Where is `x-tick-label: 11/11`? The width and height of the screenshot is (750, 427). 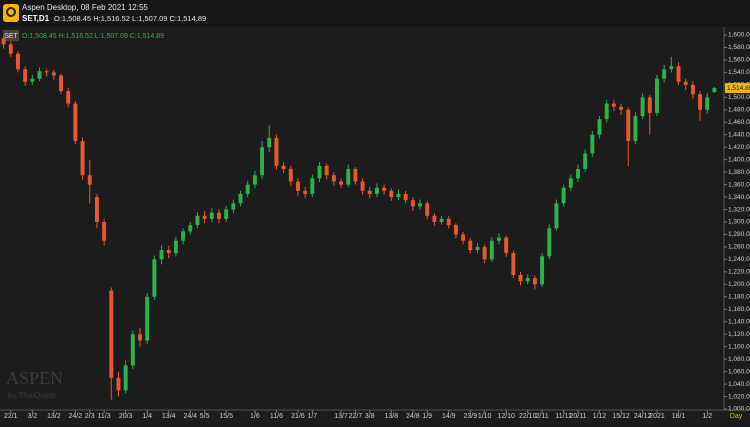 x-tick-label: 11/11 is located at coordinates (563, 416).